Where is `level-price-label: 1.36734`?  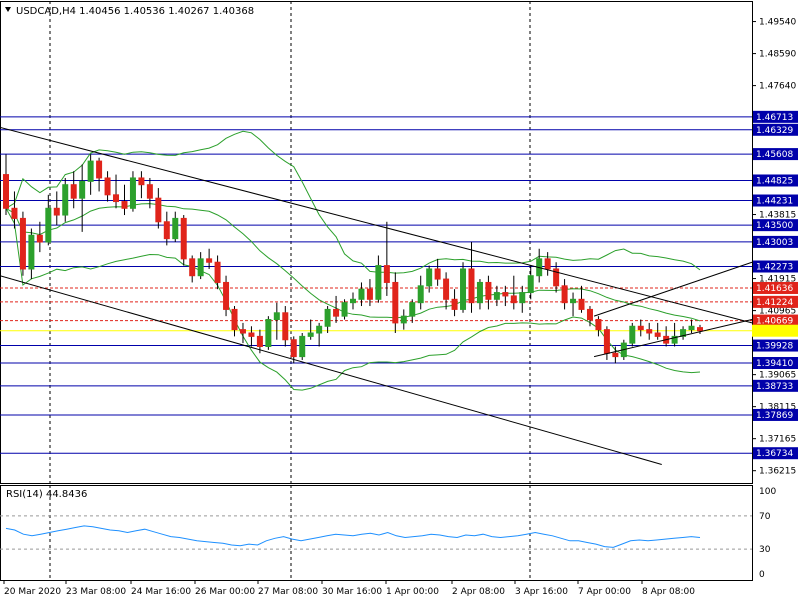
level-price-label: 1.36734 is located at coordinates (774, 454).